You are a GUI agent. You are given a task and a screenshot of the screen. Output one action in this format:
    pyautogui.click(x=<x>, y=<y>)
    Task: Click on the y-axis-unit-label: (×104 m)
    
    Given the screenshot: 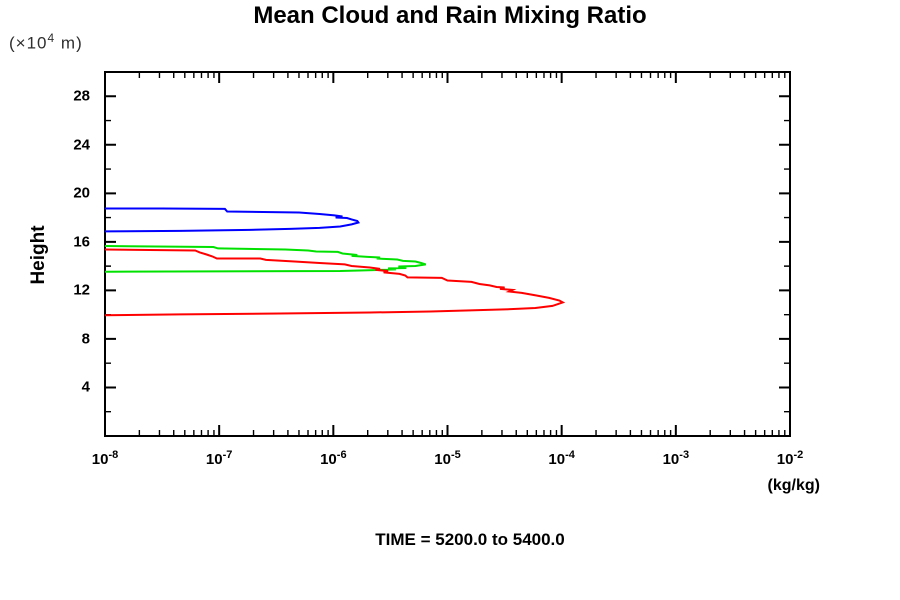 What is the action you would take?
    pyautogui.click(x=46, y=42)
    